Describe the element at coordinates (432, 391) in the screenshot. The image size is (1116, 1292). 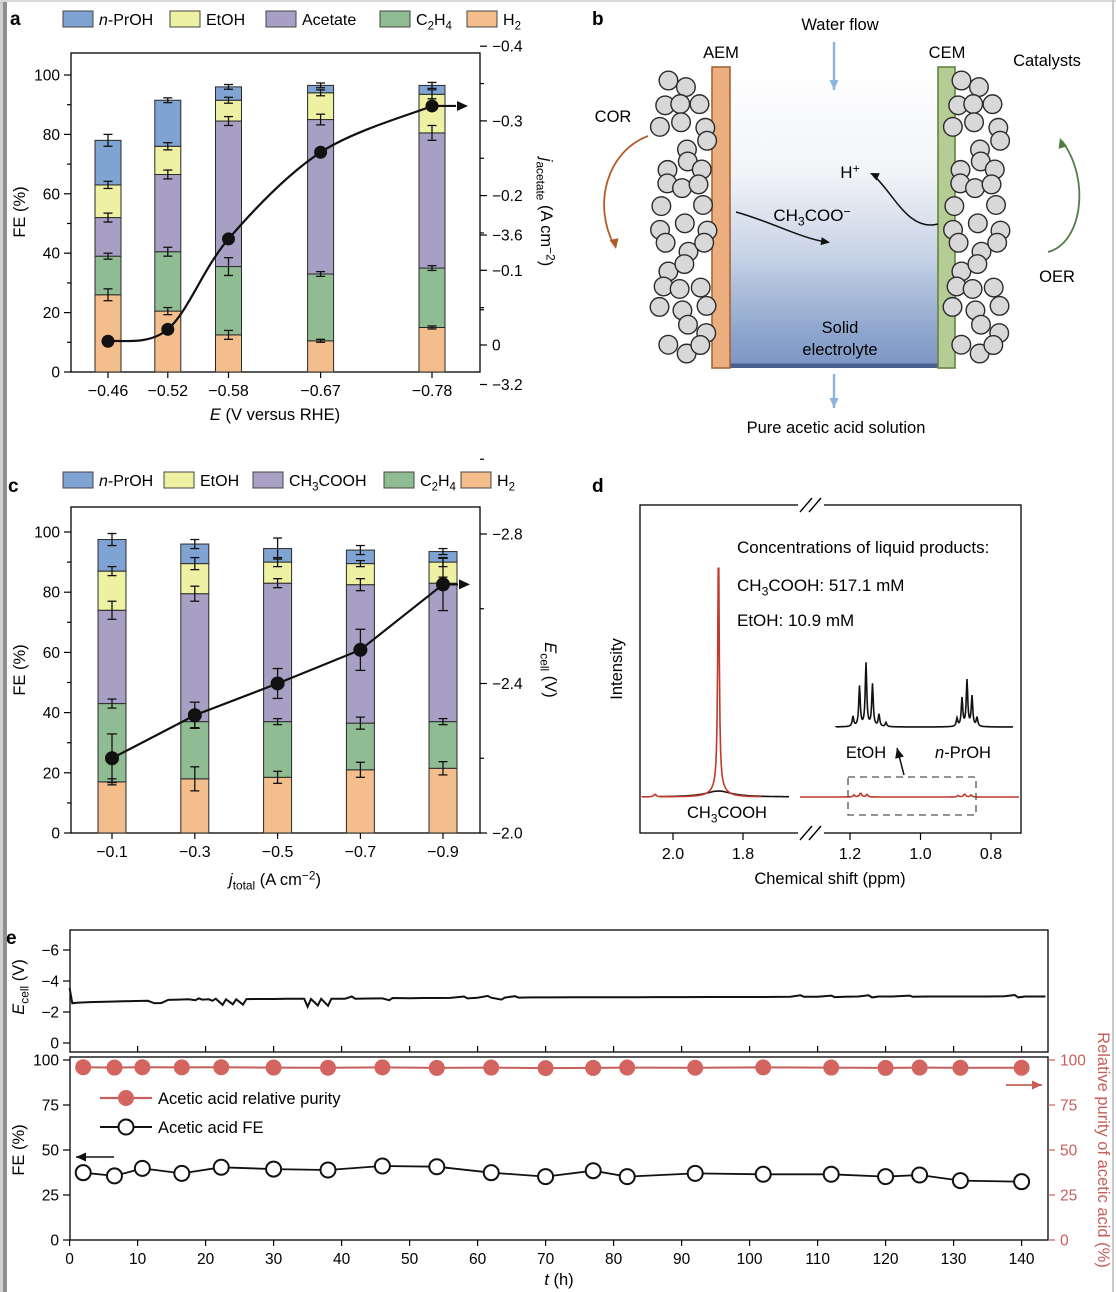
I see `x-tick-label: −0.78` at that location.